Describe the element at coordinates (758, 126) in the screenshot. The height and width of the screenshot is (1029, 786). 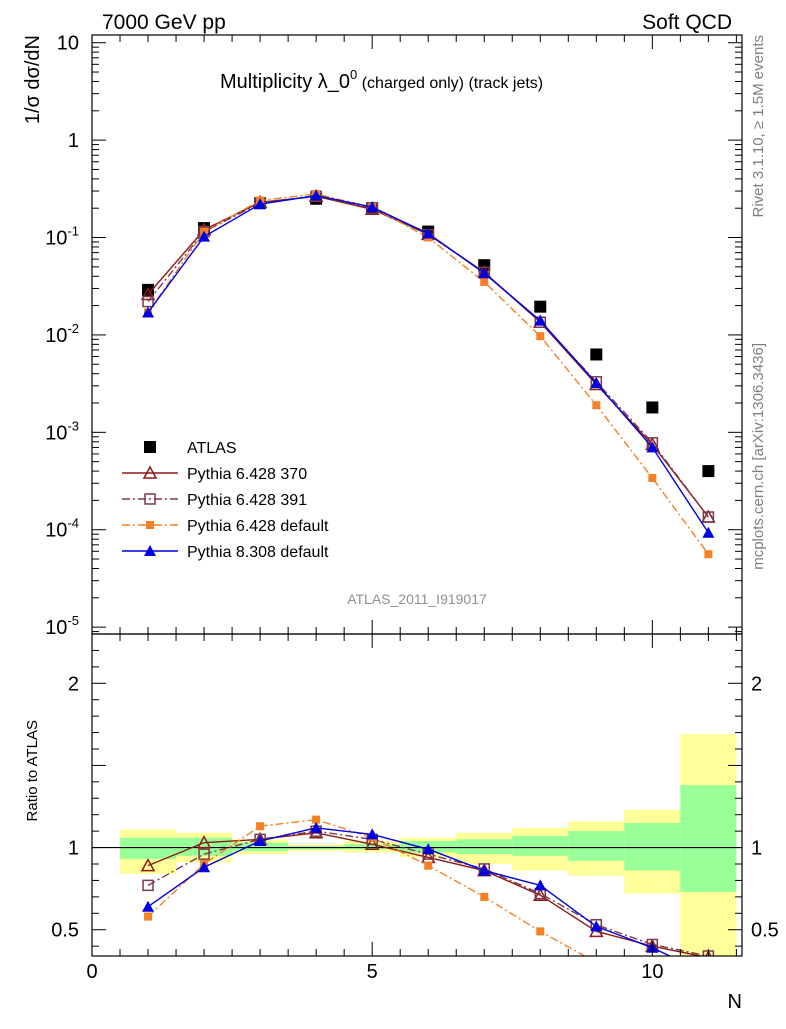
I see `rivet-label: Rivet 3.1.10, ≥ 1.5M events` at that location.